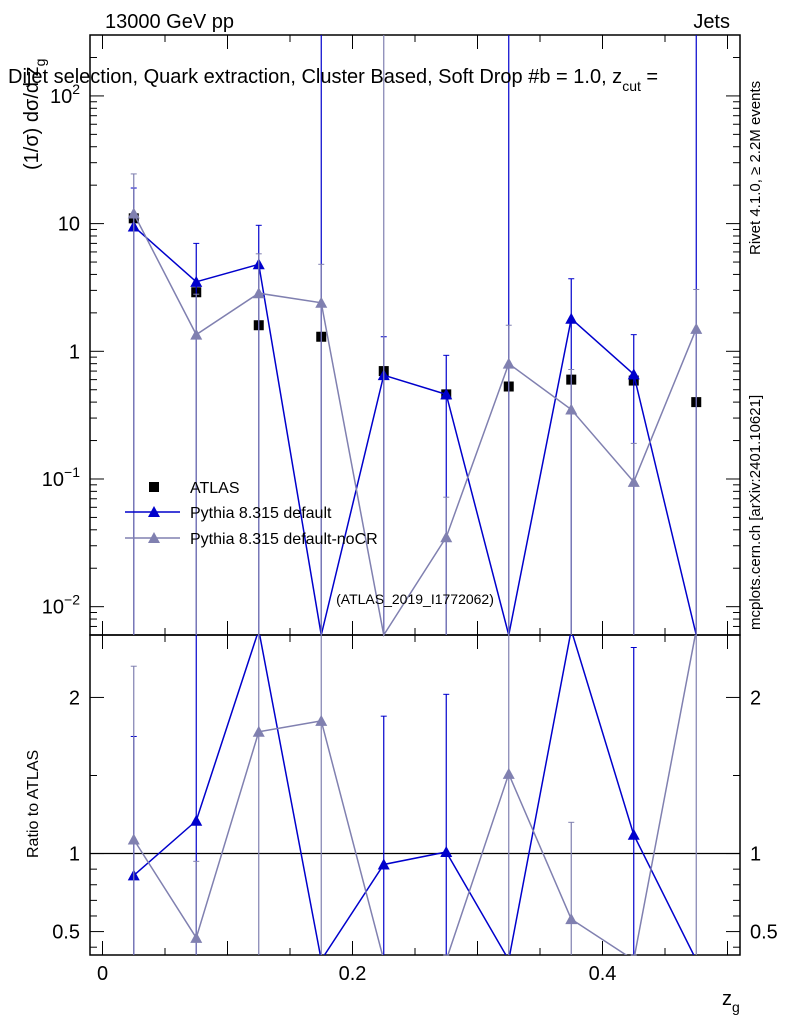  Describe the element at coordinates (74, 698) in the screenshot. I see `ratio-y-tick-label-left: 2` at that location.